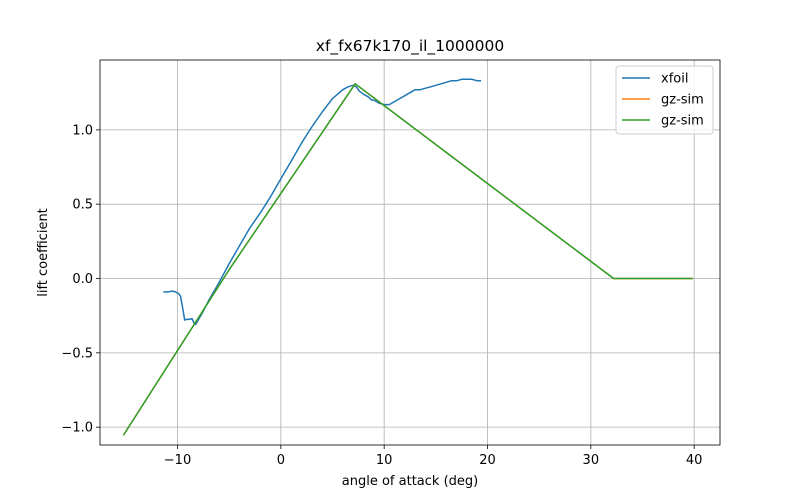 This screenshot has width=800, height=500. I want to click on x-tick-label: 0, so click(281, 460).